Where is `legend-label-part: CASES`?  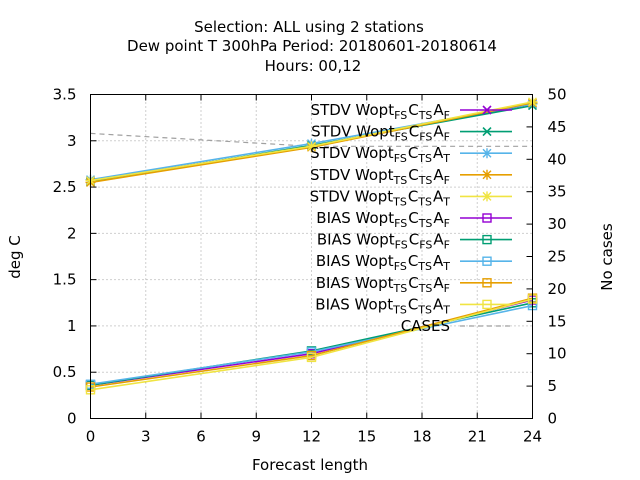
legend-label-part: CASES is located at coordinates (425, 326).